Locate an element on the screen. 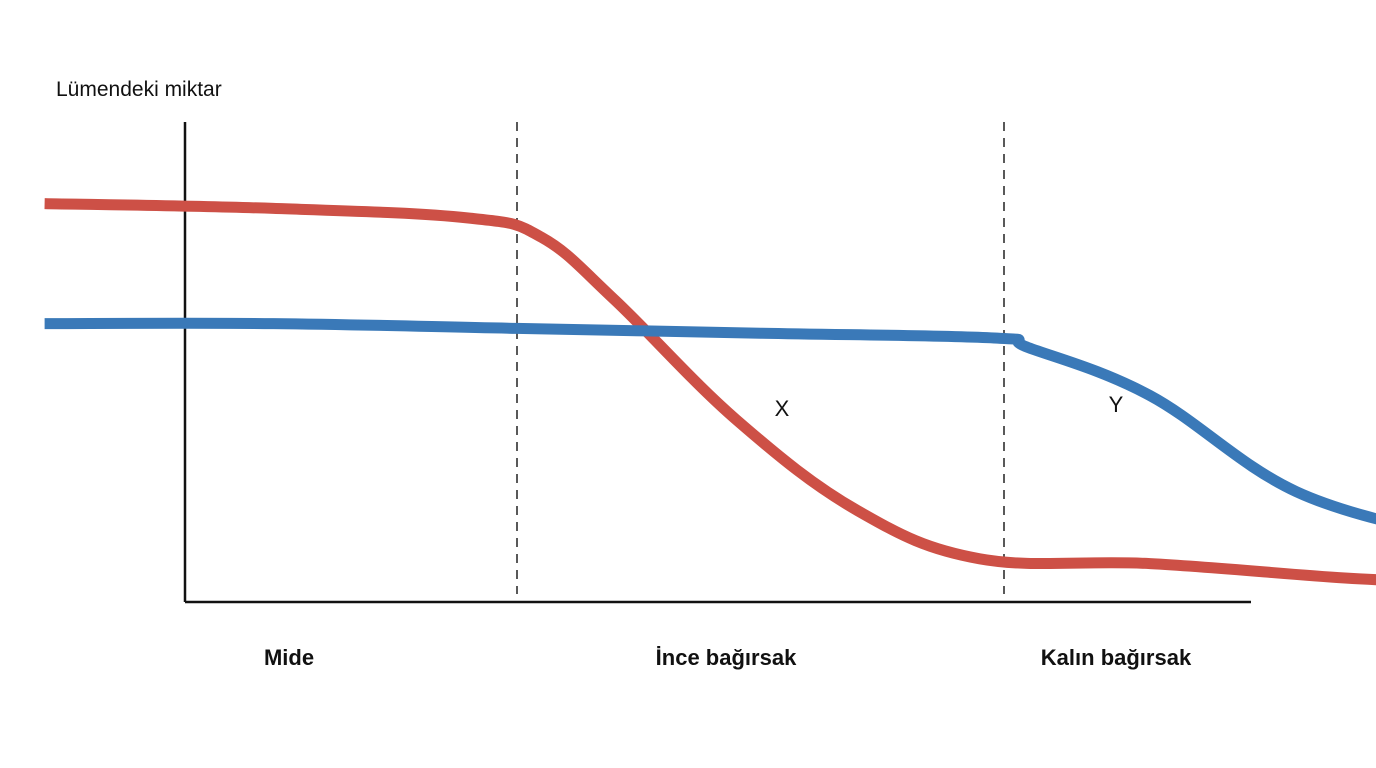 The image size is (1376, 768). series-label-y: Y is located at coordinates (1116, 404).